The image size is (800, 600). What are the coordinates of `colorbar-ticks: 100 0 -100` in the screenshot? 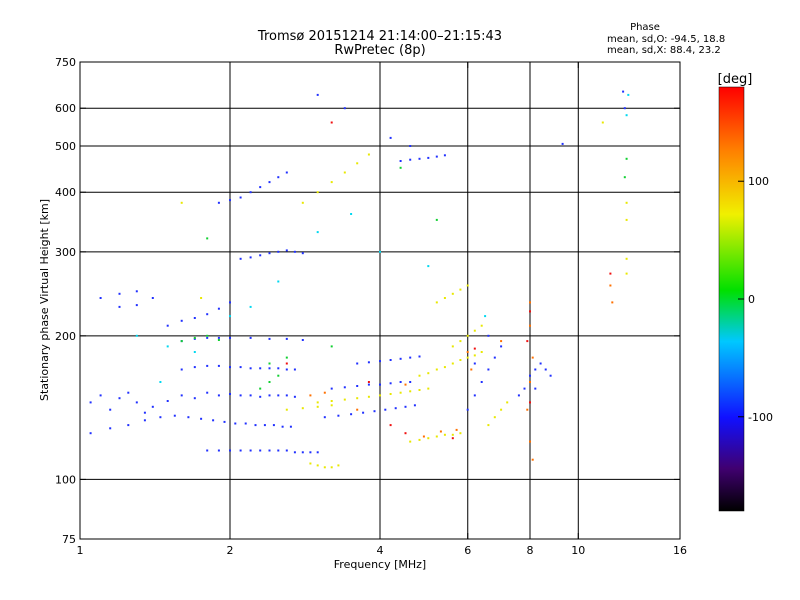 It's located at (755, 299).